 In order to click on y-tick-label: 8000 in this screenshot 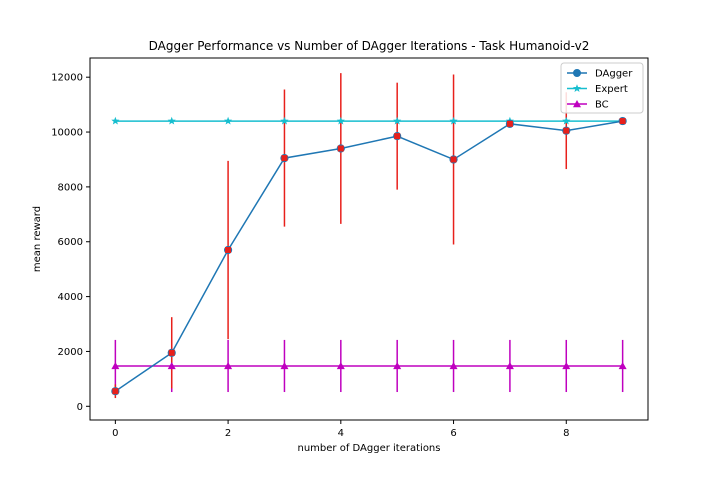, I will do `click(70, 187)`.